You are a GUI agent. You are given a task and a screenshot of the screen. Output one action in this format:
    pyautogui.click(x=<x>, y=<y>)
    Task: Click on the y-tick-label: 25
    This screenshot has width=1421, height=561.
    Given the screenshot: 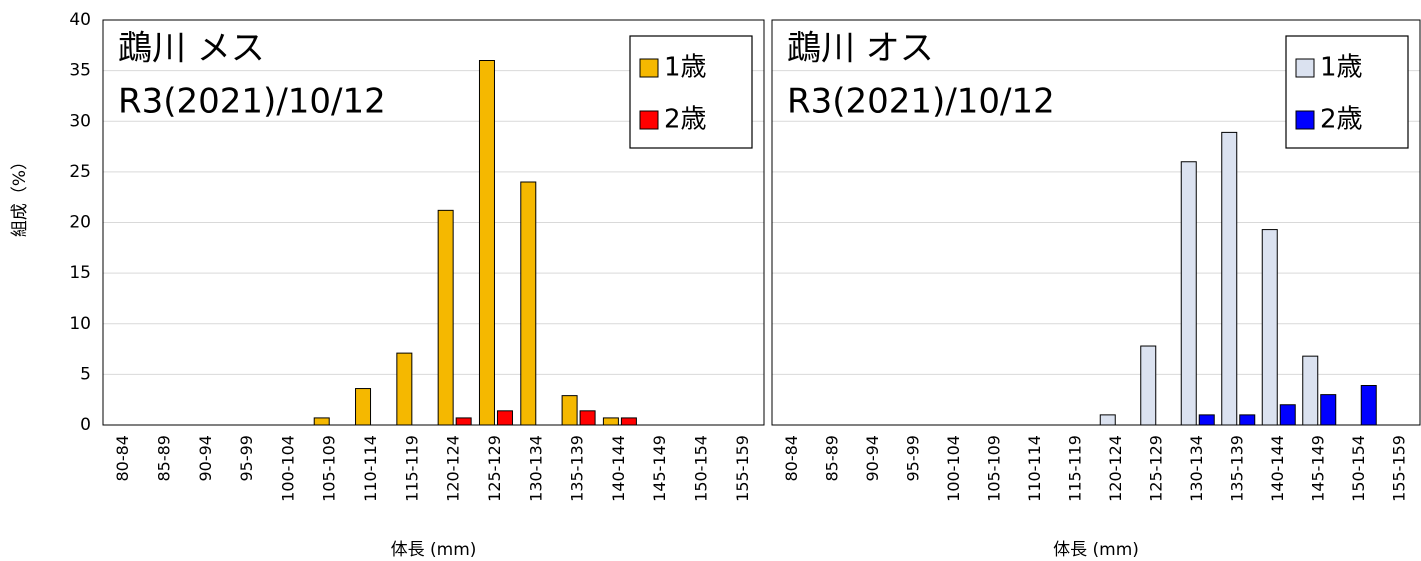 What is the action you would take?
    pyautogui.click(x=80, y=172)
    